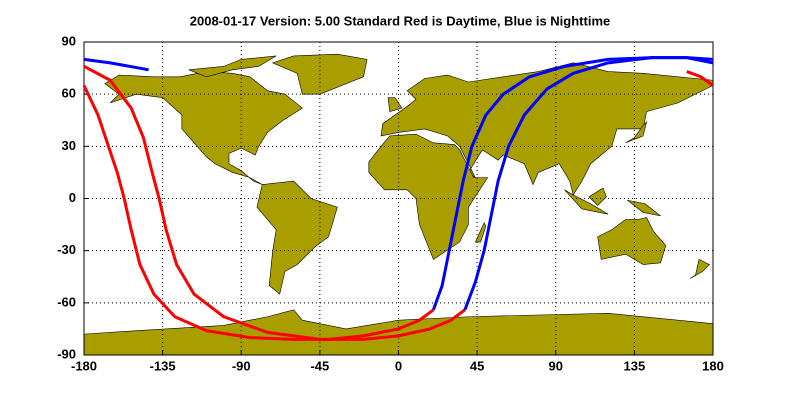 The height and width of the screenshot is (400, 800). I want to click on x-tick-label: 45, so click(477, 365).